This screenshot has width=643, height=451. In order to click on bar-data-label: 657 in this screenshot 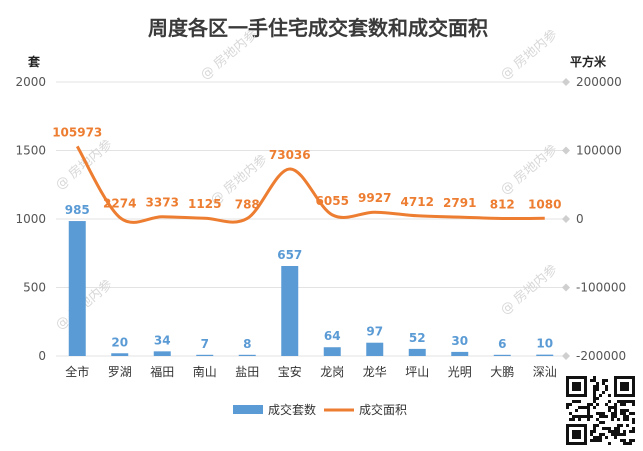, I will do `click(289, 255)`.